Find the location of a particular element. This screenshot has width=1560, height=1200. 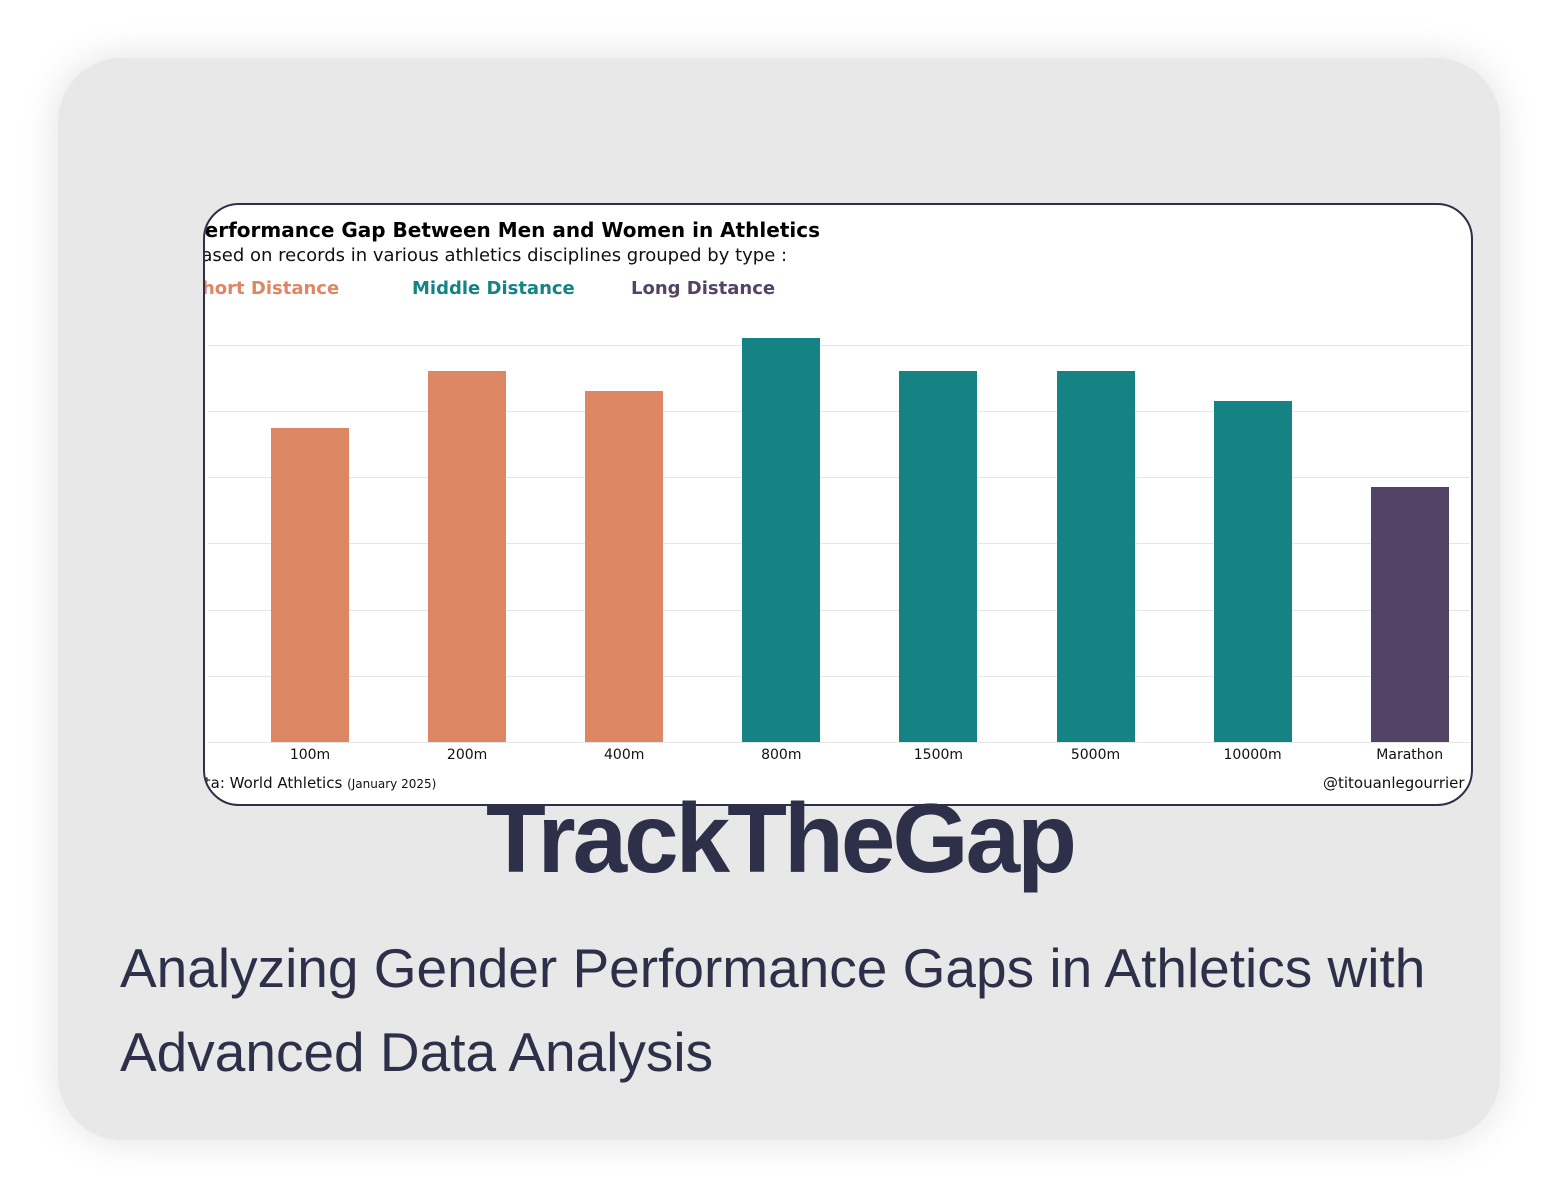

bar-5000m is located at coordinates (1095, 556).